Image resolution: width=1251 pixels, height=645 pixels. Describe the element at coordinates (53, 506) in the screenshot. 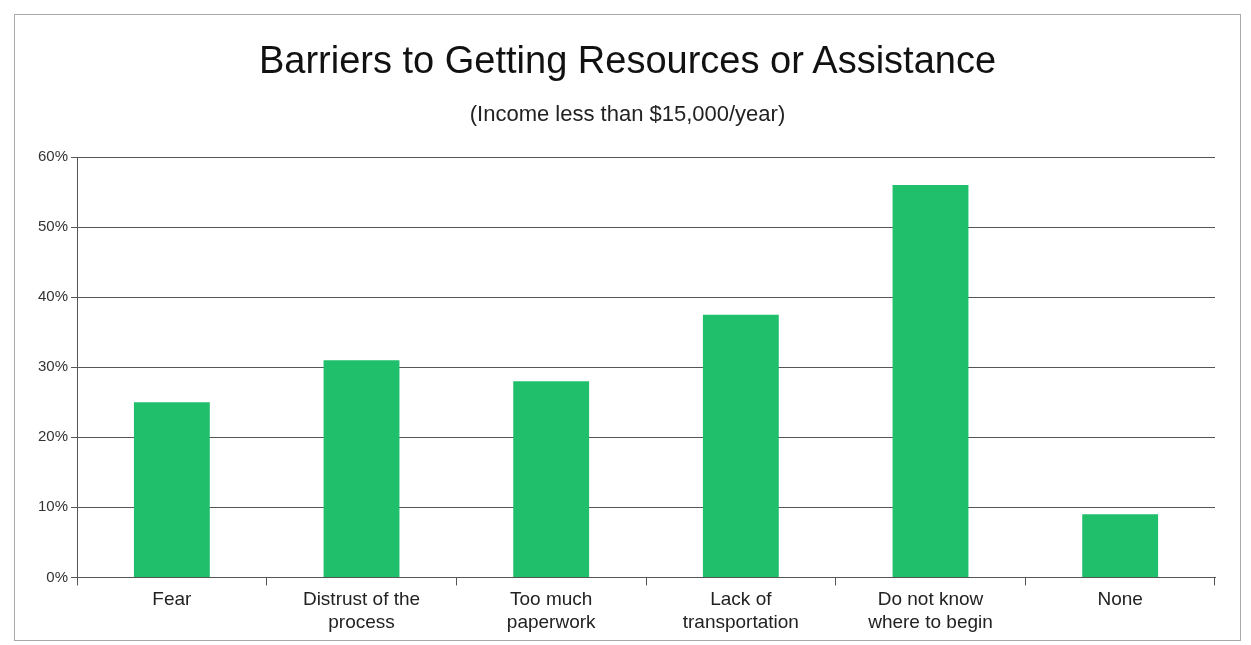

I see `y-tick-label: 10%` at that location.